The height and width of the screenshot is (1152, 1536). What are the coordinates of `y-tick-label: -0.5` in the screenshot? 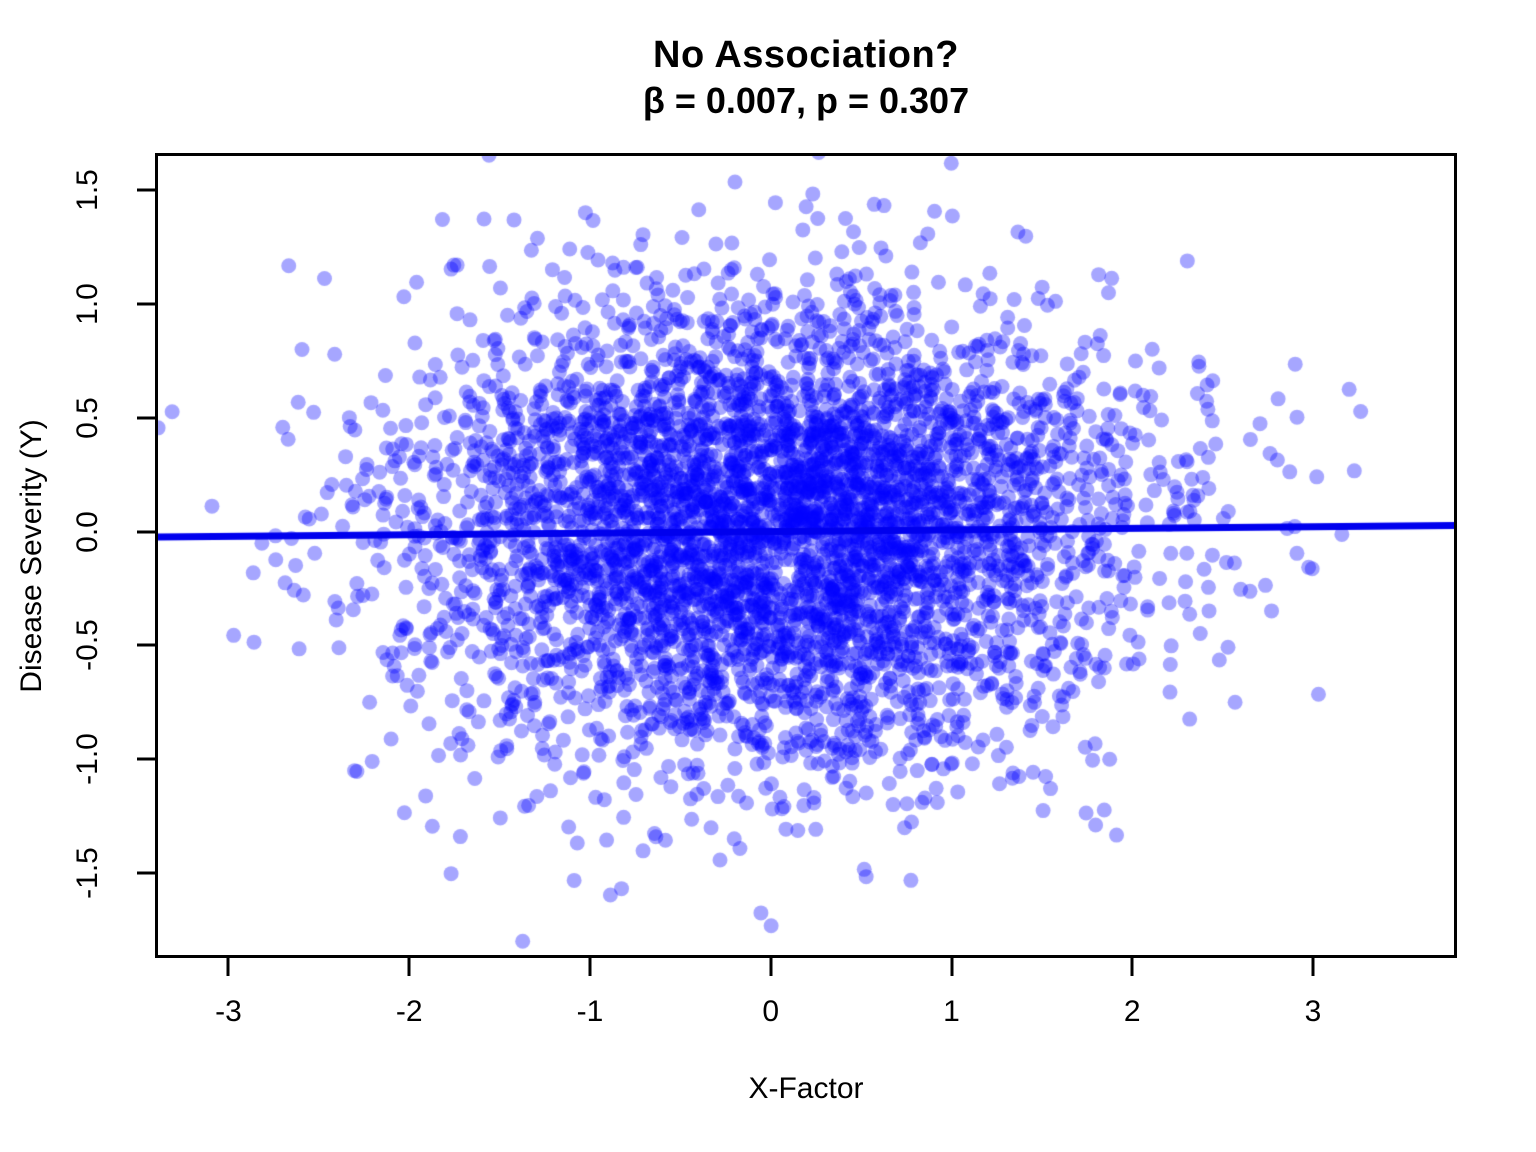 It's located at (87, 645).